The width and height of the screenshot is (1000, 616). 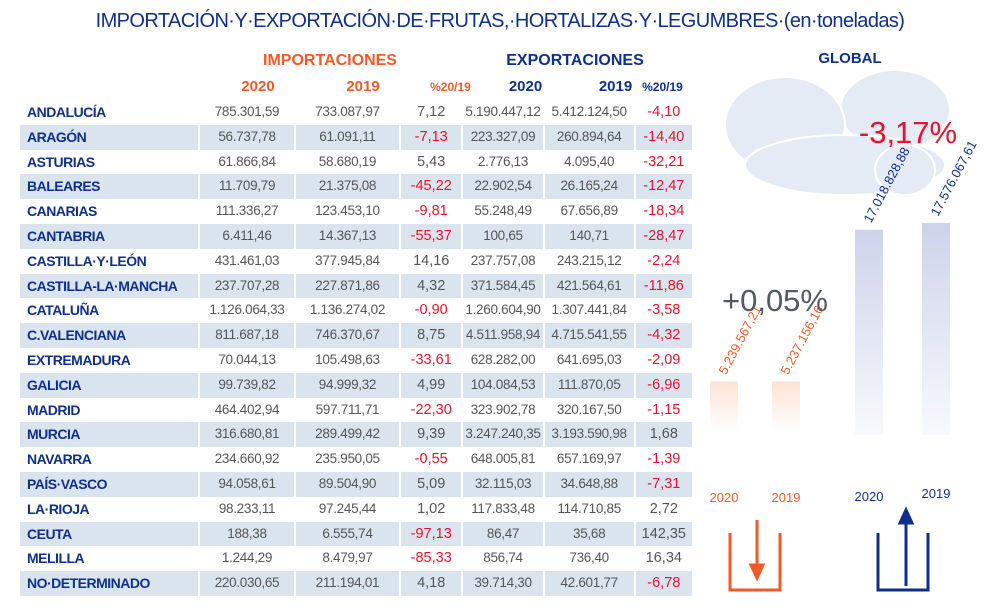 What do you see at coordinates (663, 434) in the screenshot?
I see `exports-pct-change: 1,68` at bounding box center [663, 434].